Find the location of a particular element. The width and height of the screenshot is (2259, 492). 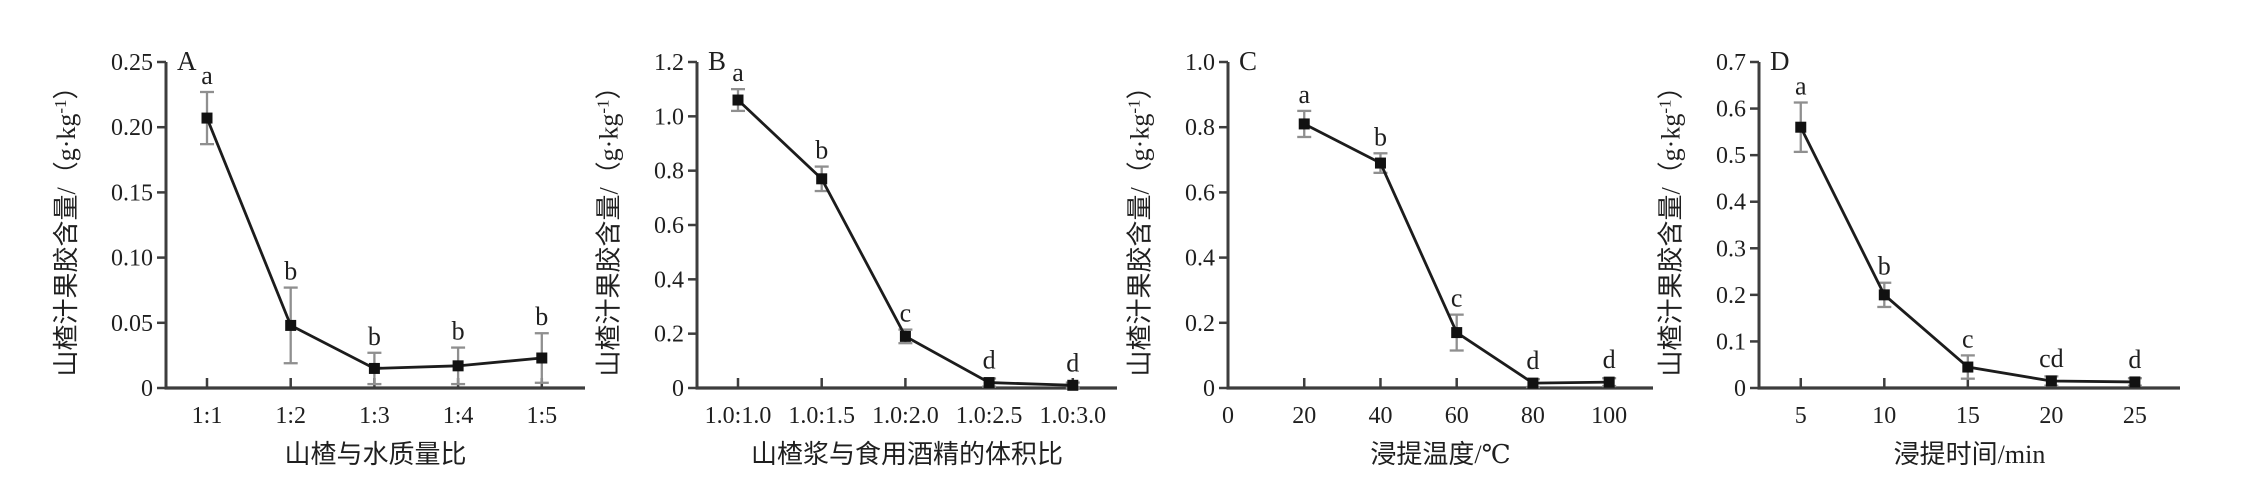

x-axis-title: 浸提时间/min is located at coordinates (1970, 454).